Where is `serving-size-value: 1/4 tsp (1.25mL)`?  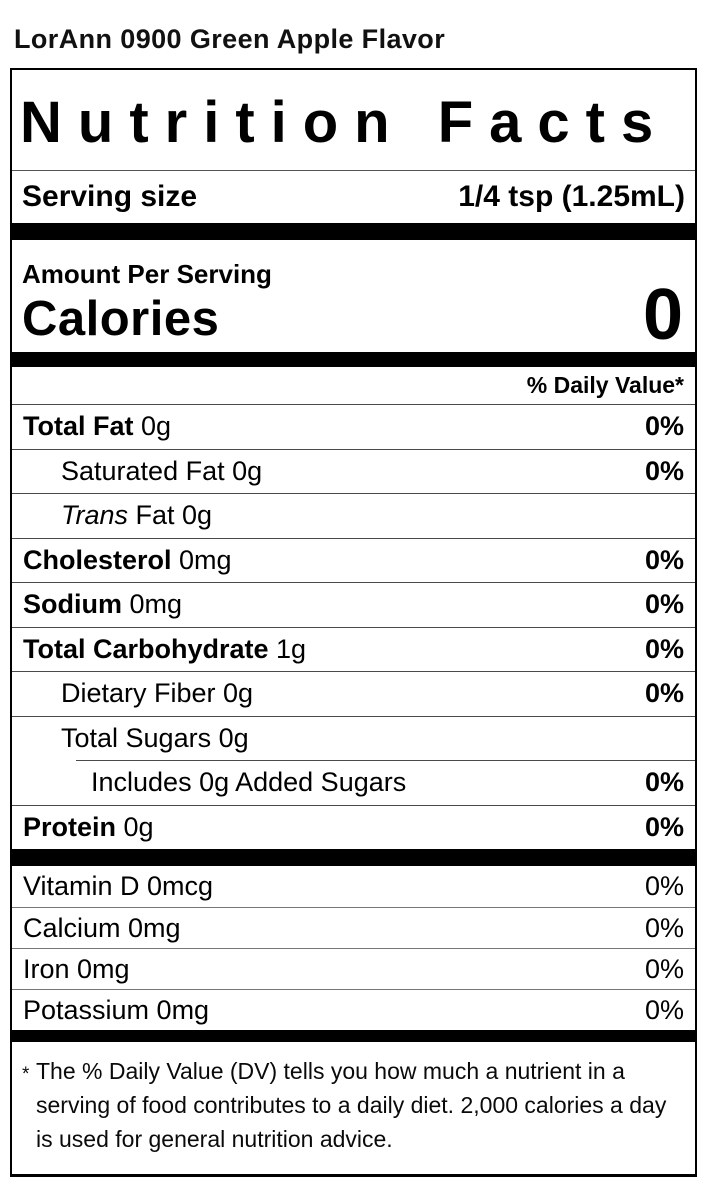
serving-size-value: 1/4 tsp (1.25mL) is located at coordinates (571, 196).